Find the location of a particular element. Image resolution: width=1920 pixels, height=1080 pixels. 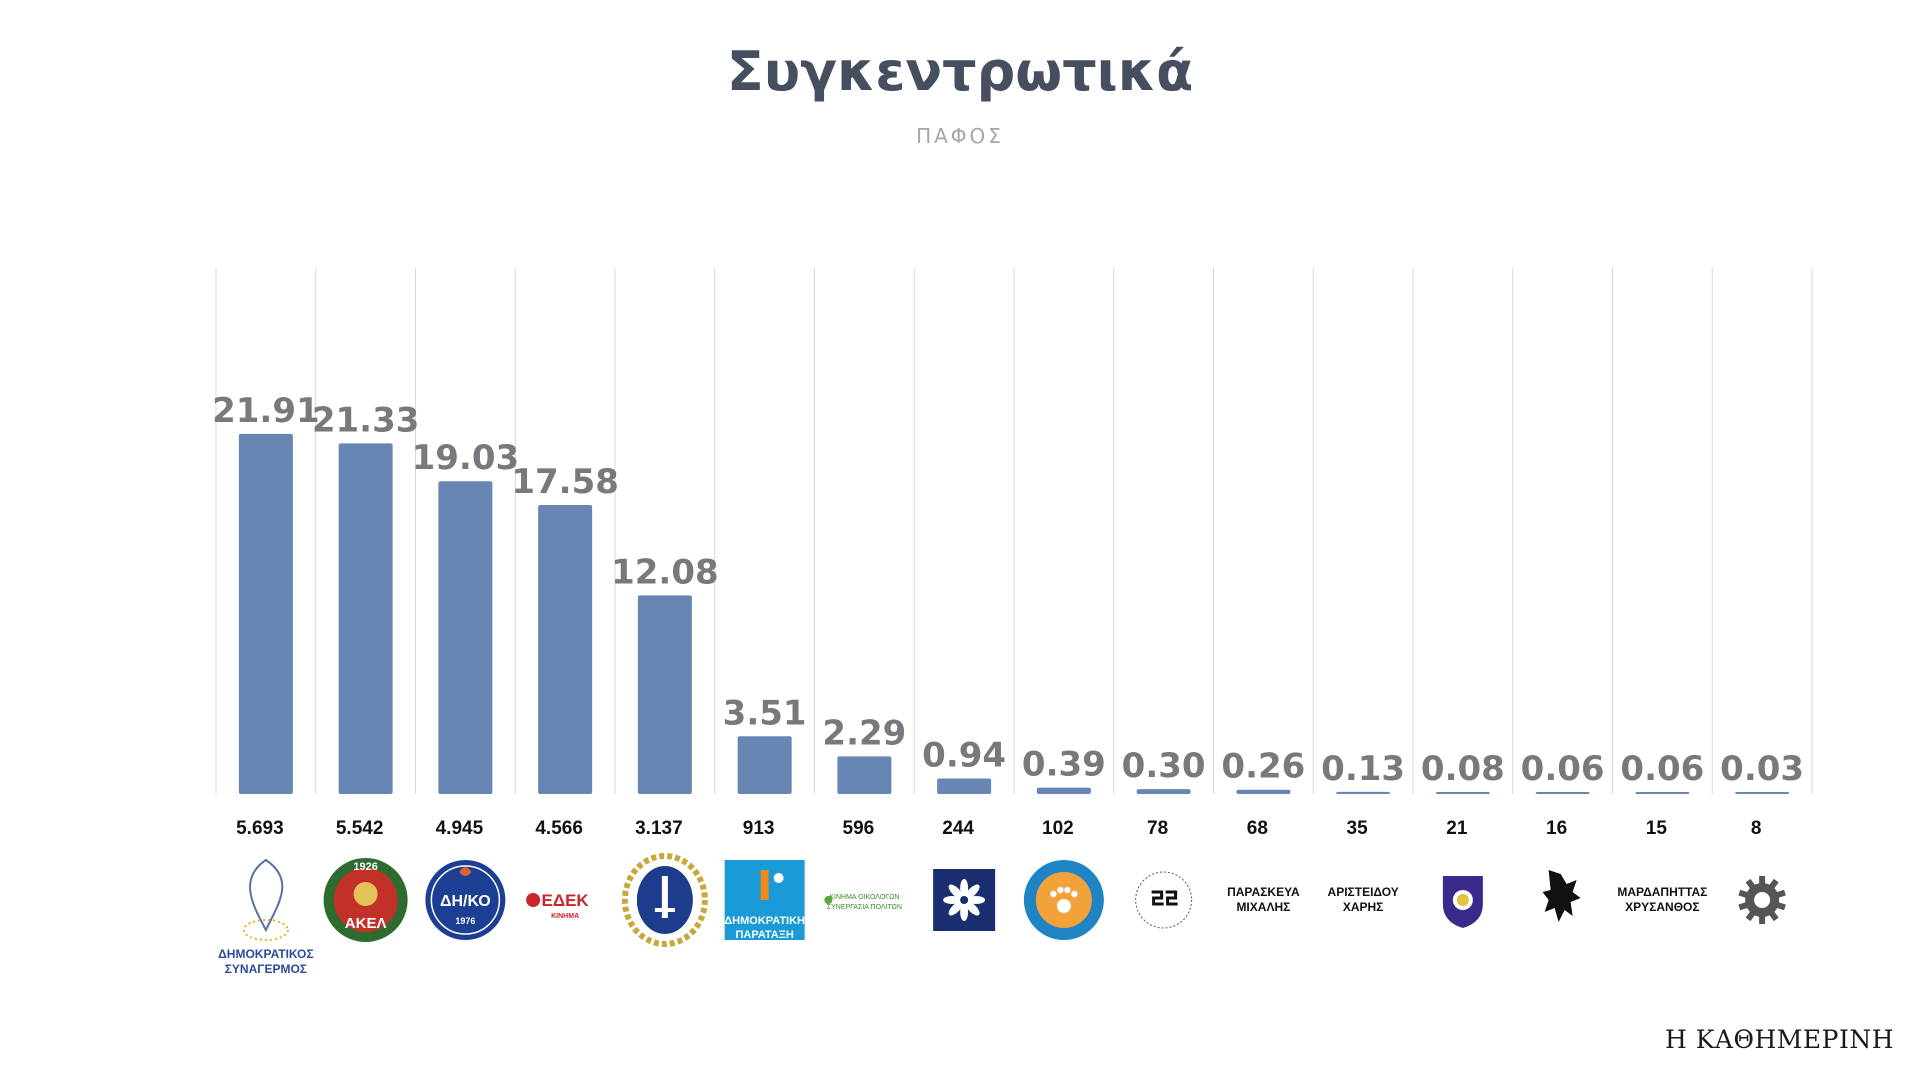

category-text: ΔΗΜΟΚΡΑΤΙΚΗ is located at coordinates (764, 921).